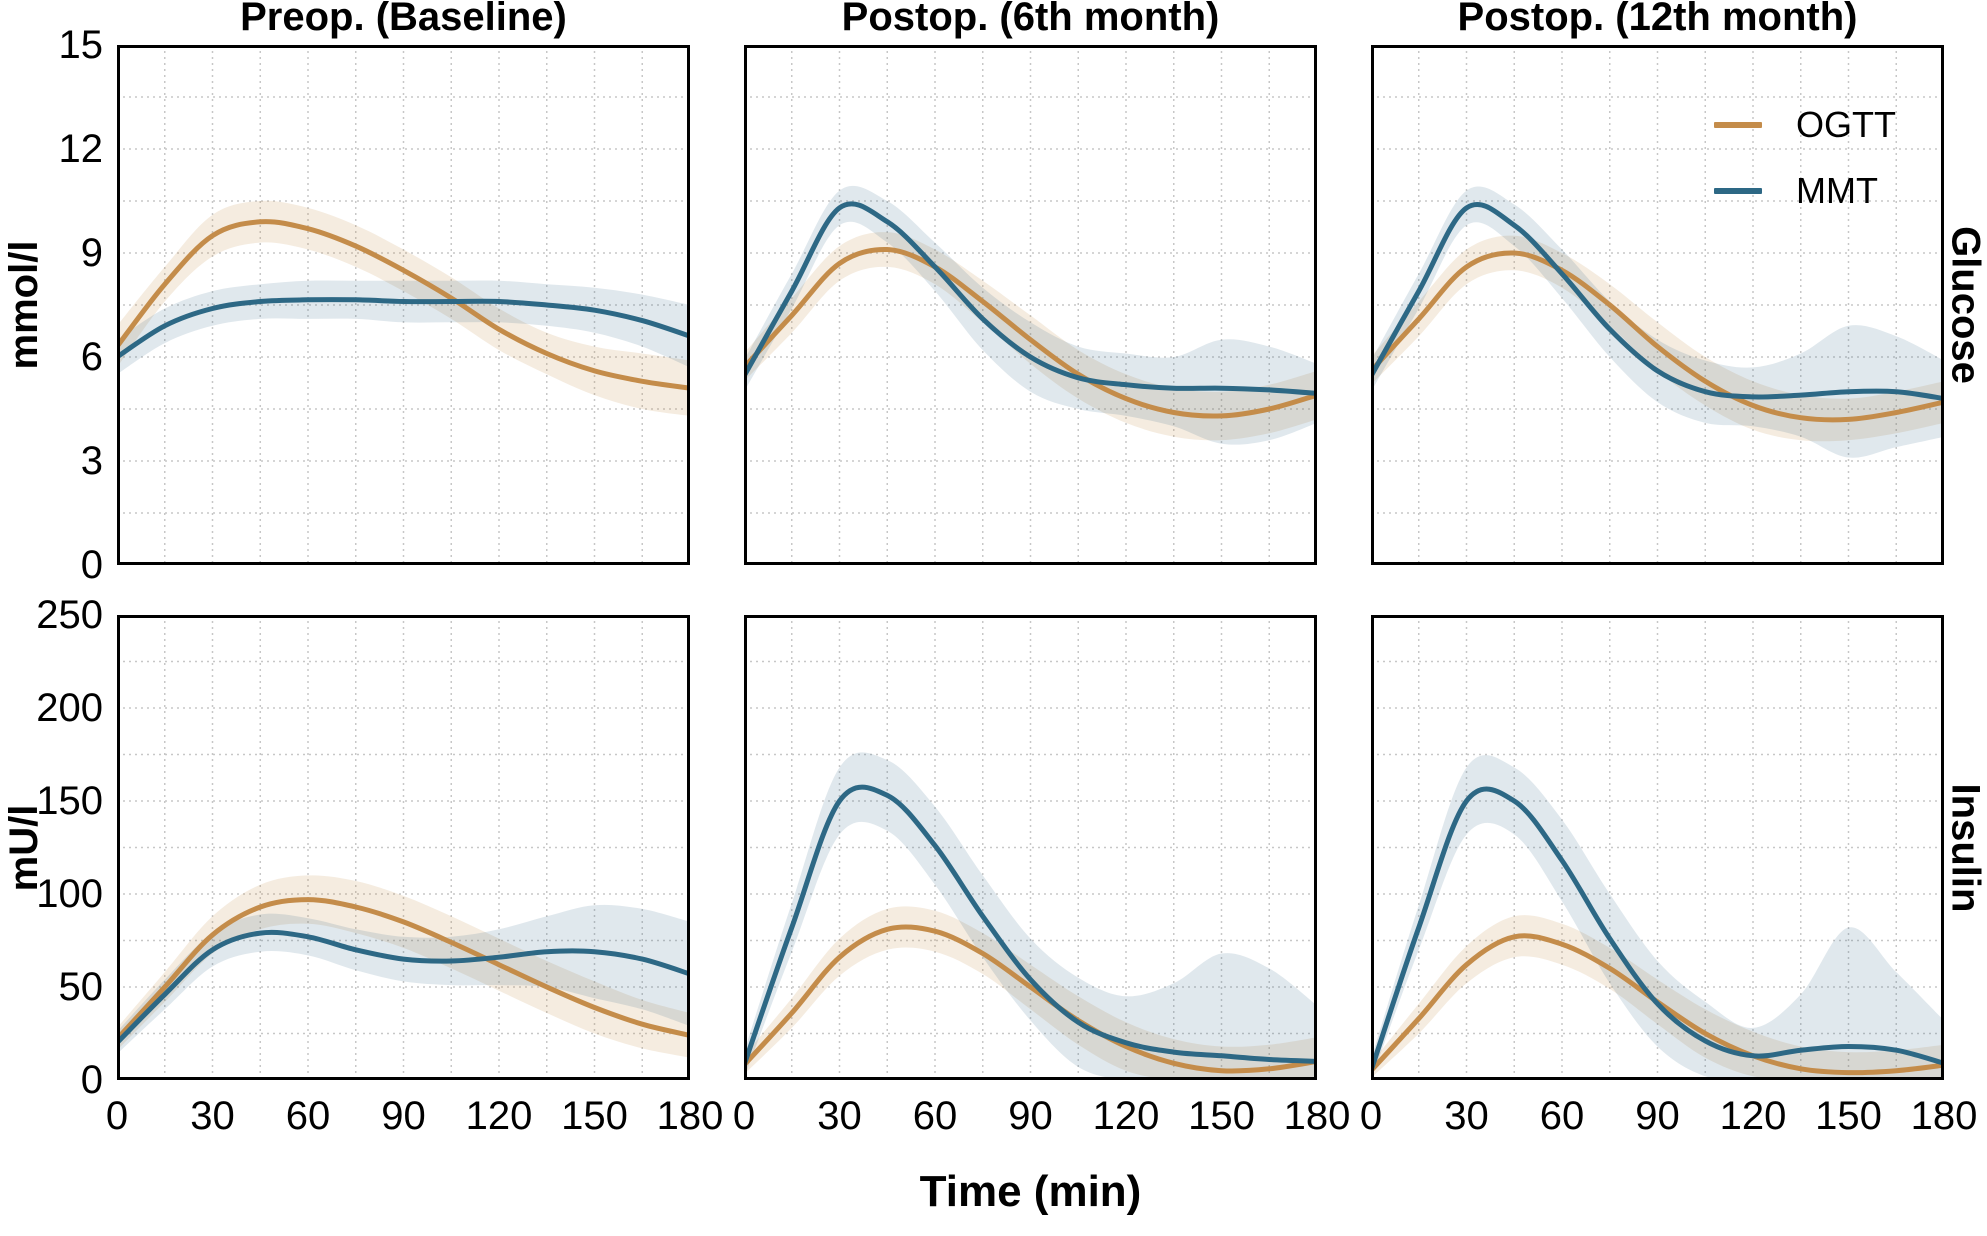  Describe the element at coordinates (1738, 125) in the screenshot. I see `legend-line-ogtt` at that location.